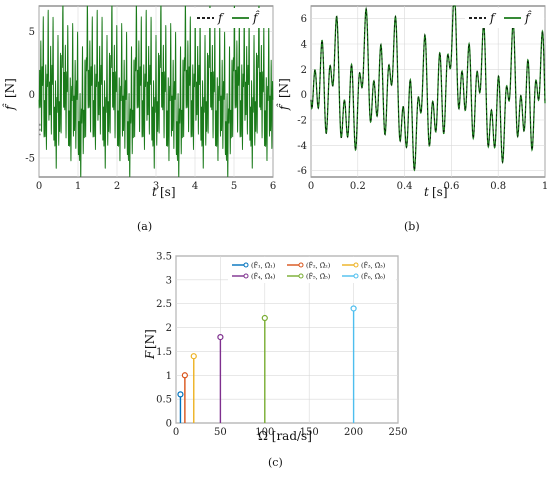 This screenshot has height=480, width=550. I want to click on panel-c-ytick-label: 0.5, so click(164, 400).